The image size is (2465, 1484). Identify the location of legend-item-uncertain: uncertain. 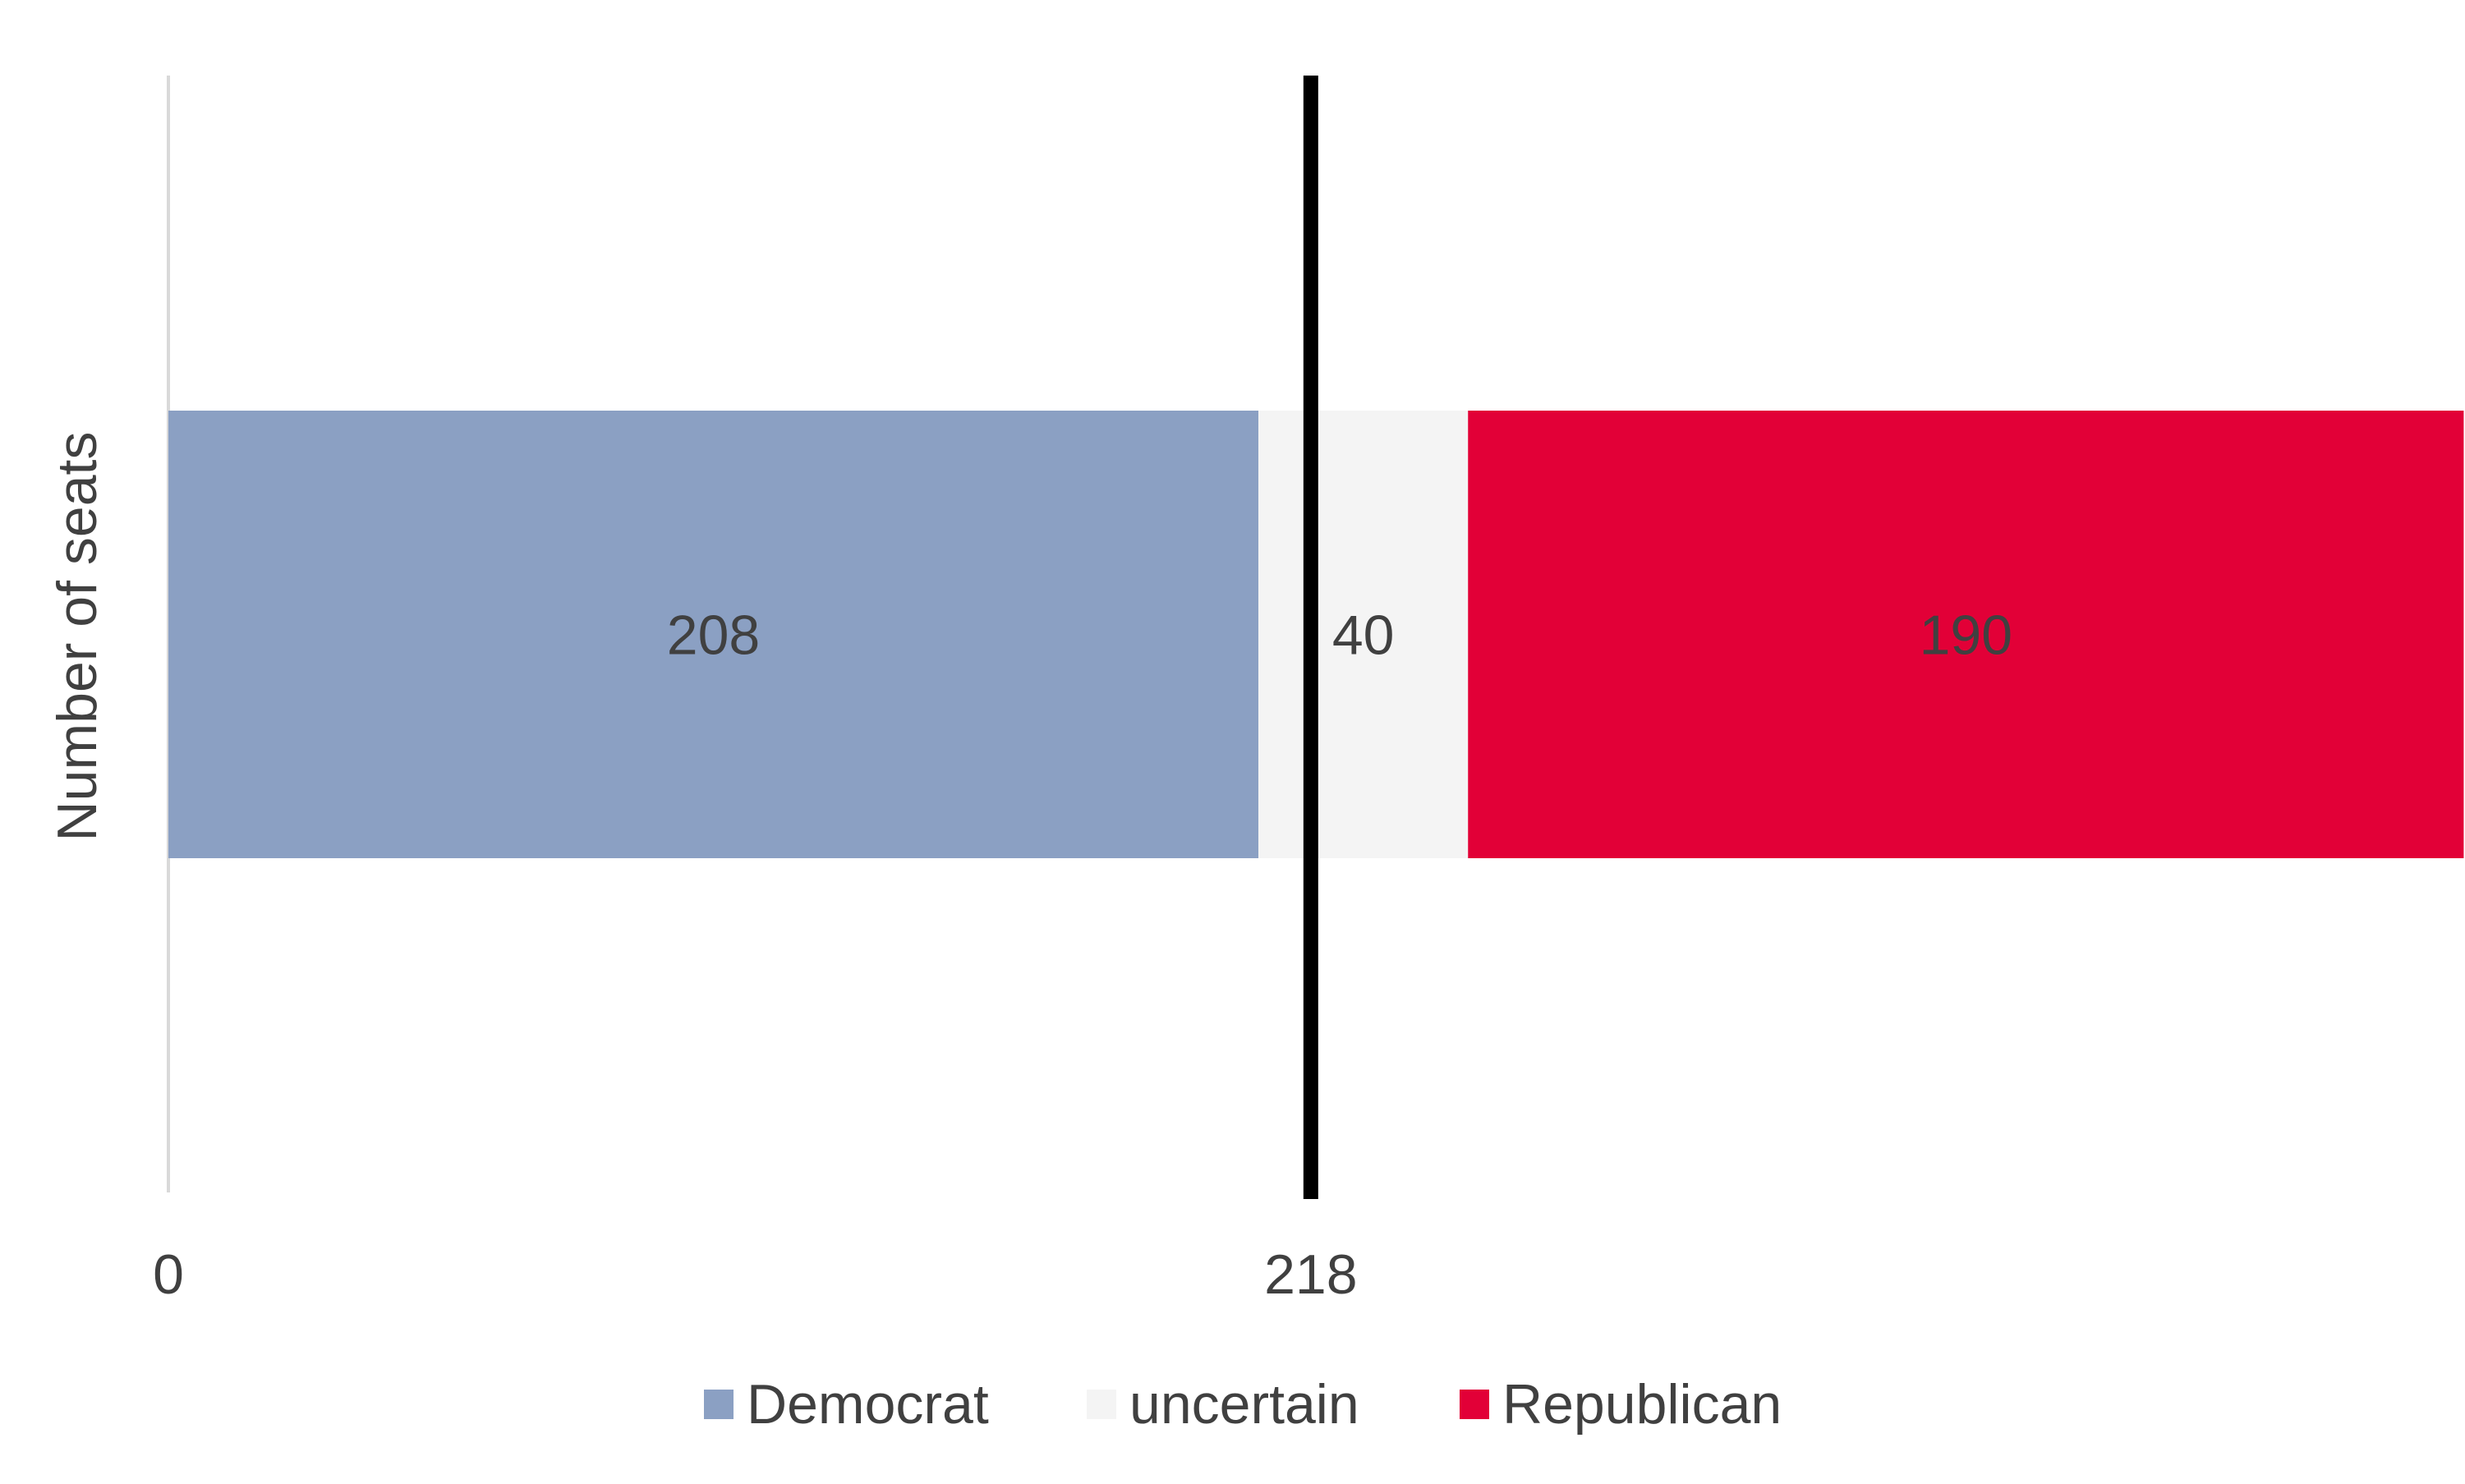
(1223, 1404).